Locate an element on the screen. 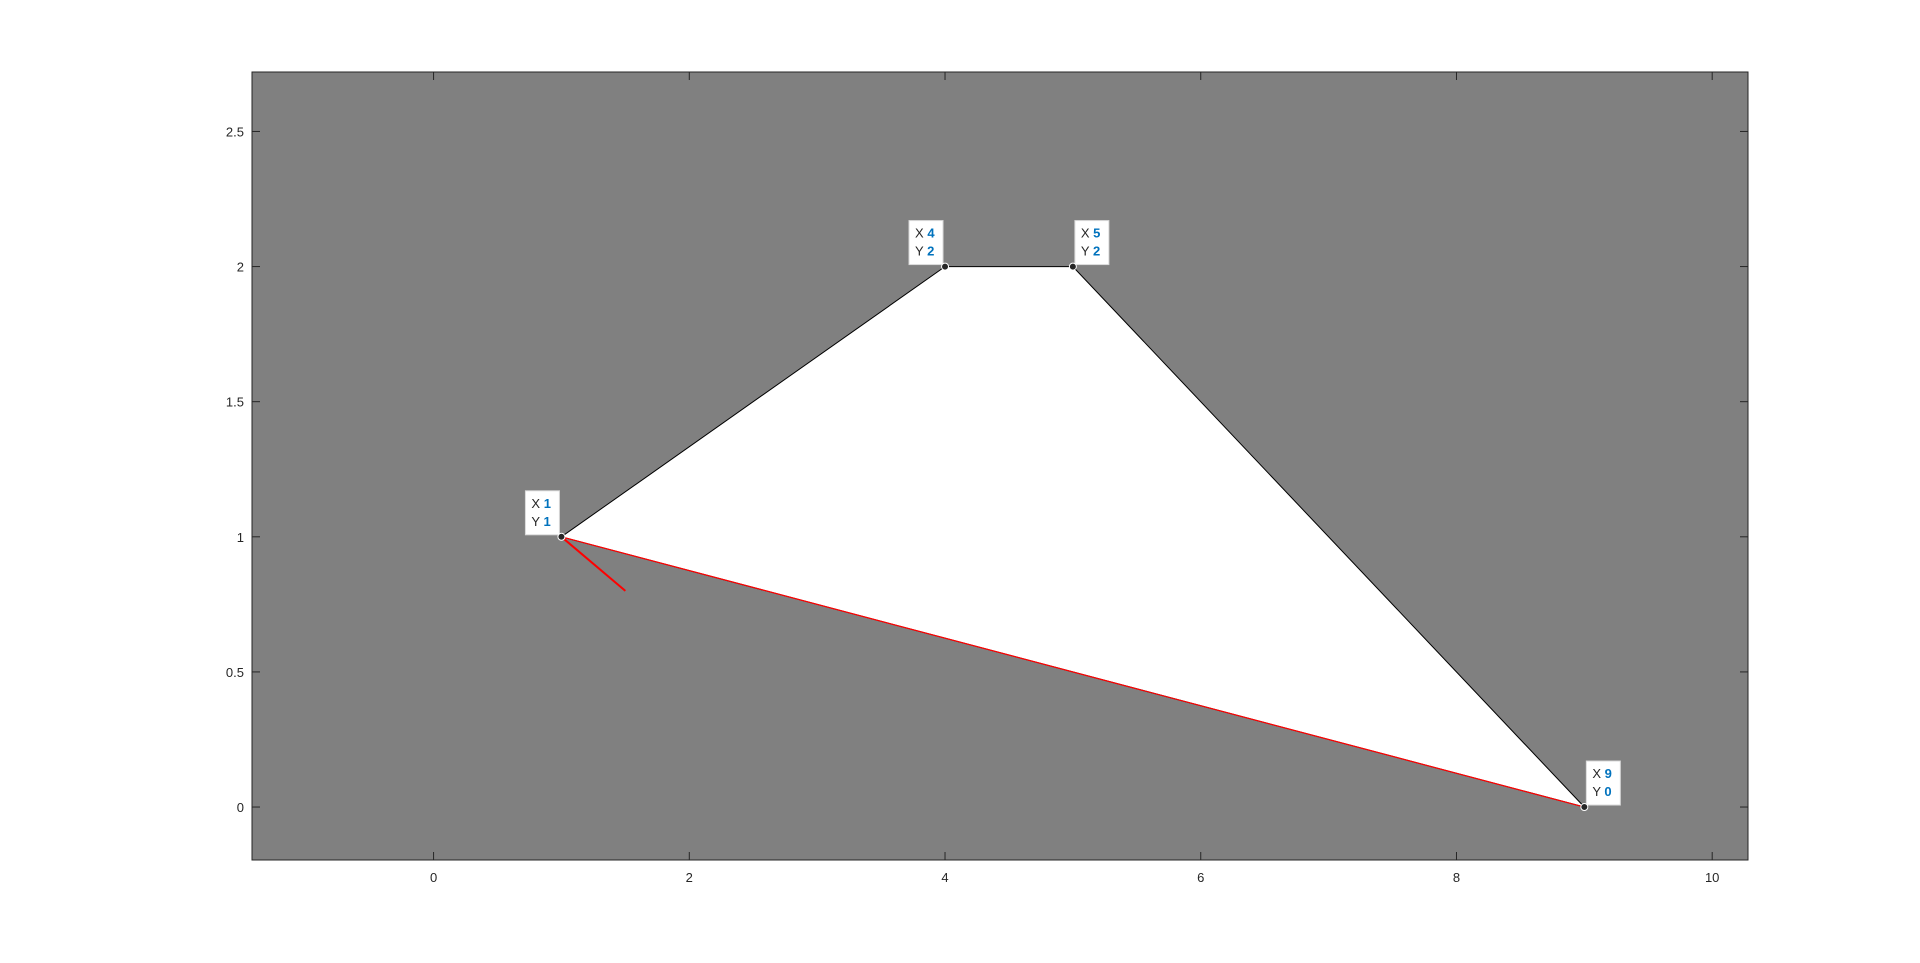 The height and width of the screenshot is (963, 1920). x-tick-label: 4 is located at coordinates (944, 877).